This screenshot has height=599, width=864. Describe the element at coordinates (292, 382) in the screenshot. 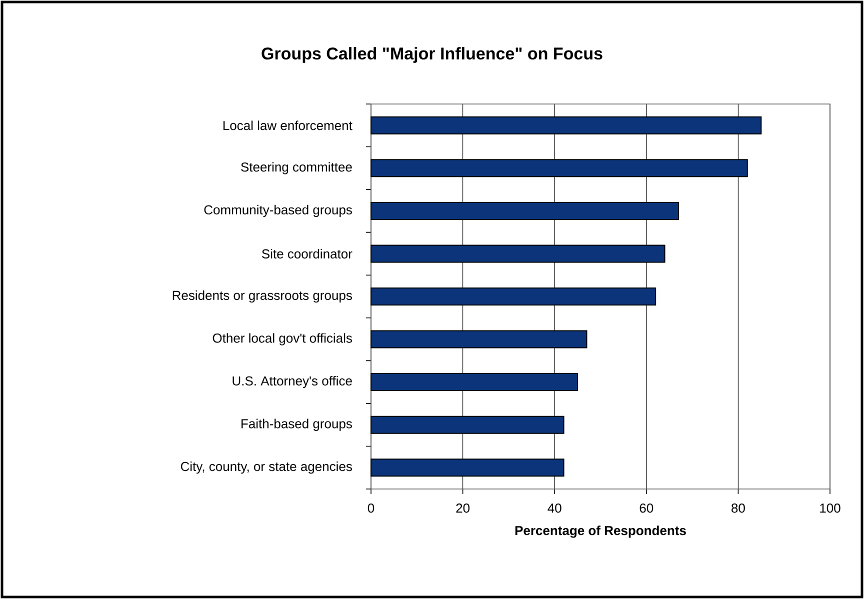

I see `y-tick-label: U.S. Attorney's office` at that location.